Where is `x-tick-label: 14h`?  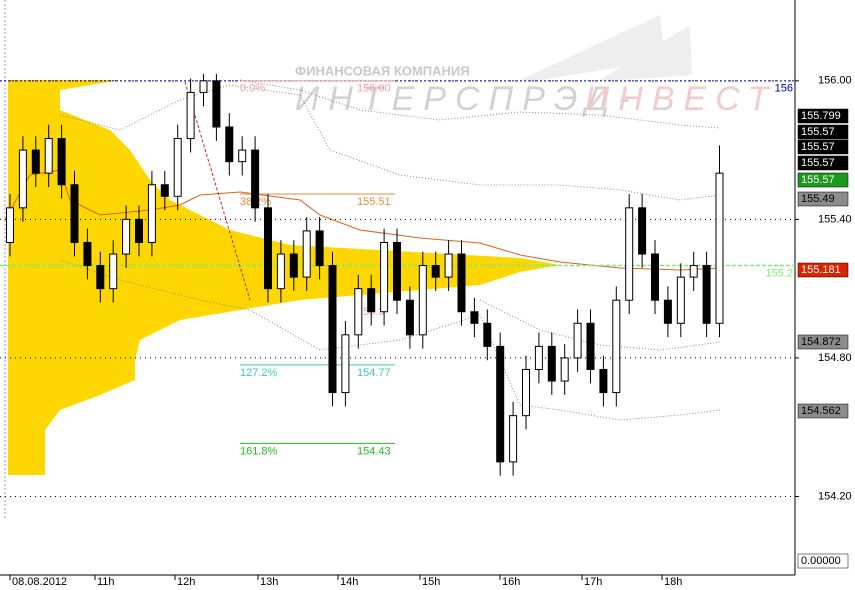 x-tick-label: 14h is located at coordinates (349, 582).